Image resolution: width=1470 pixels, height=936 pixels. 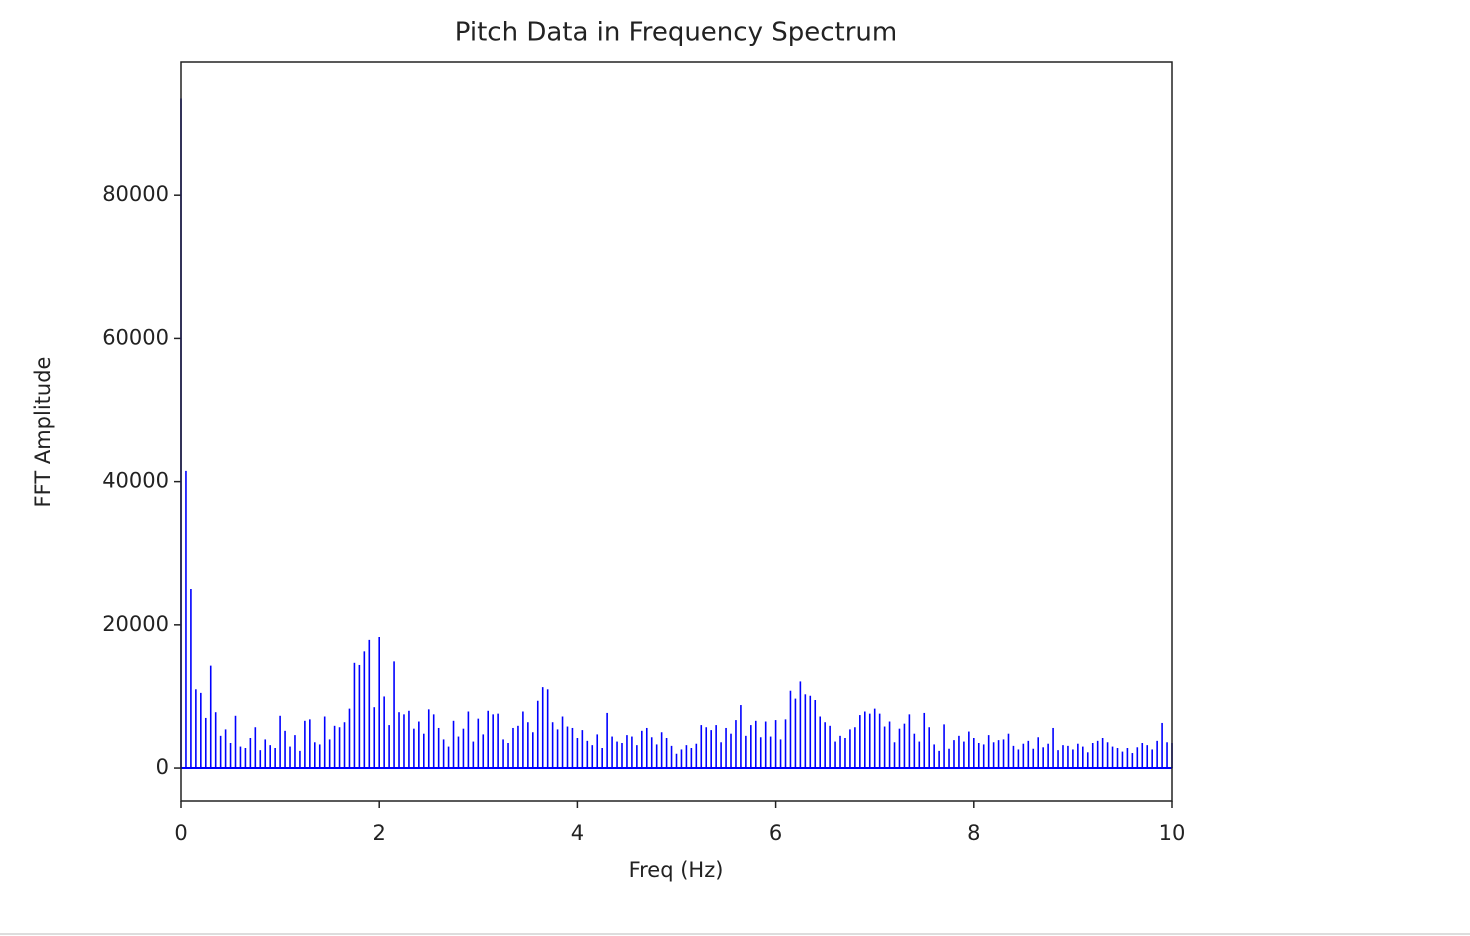 What do you see at coordinates (135, 624) in the screenshot?
I see `y-tick-label: 20000` at bounding box center [135, 624].